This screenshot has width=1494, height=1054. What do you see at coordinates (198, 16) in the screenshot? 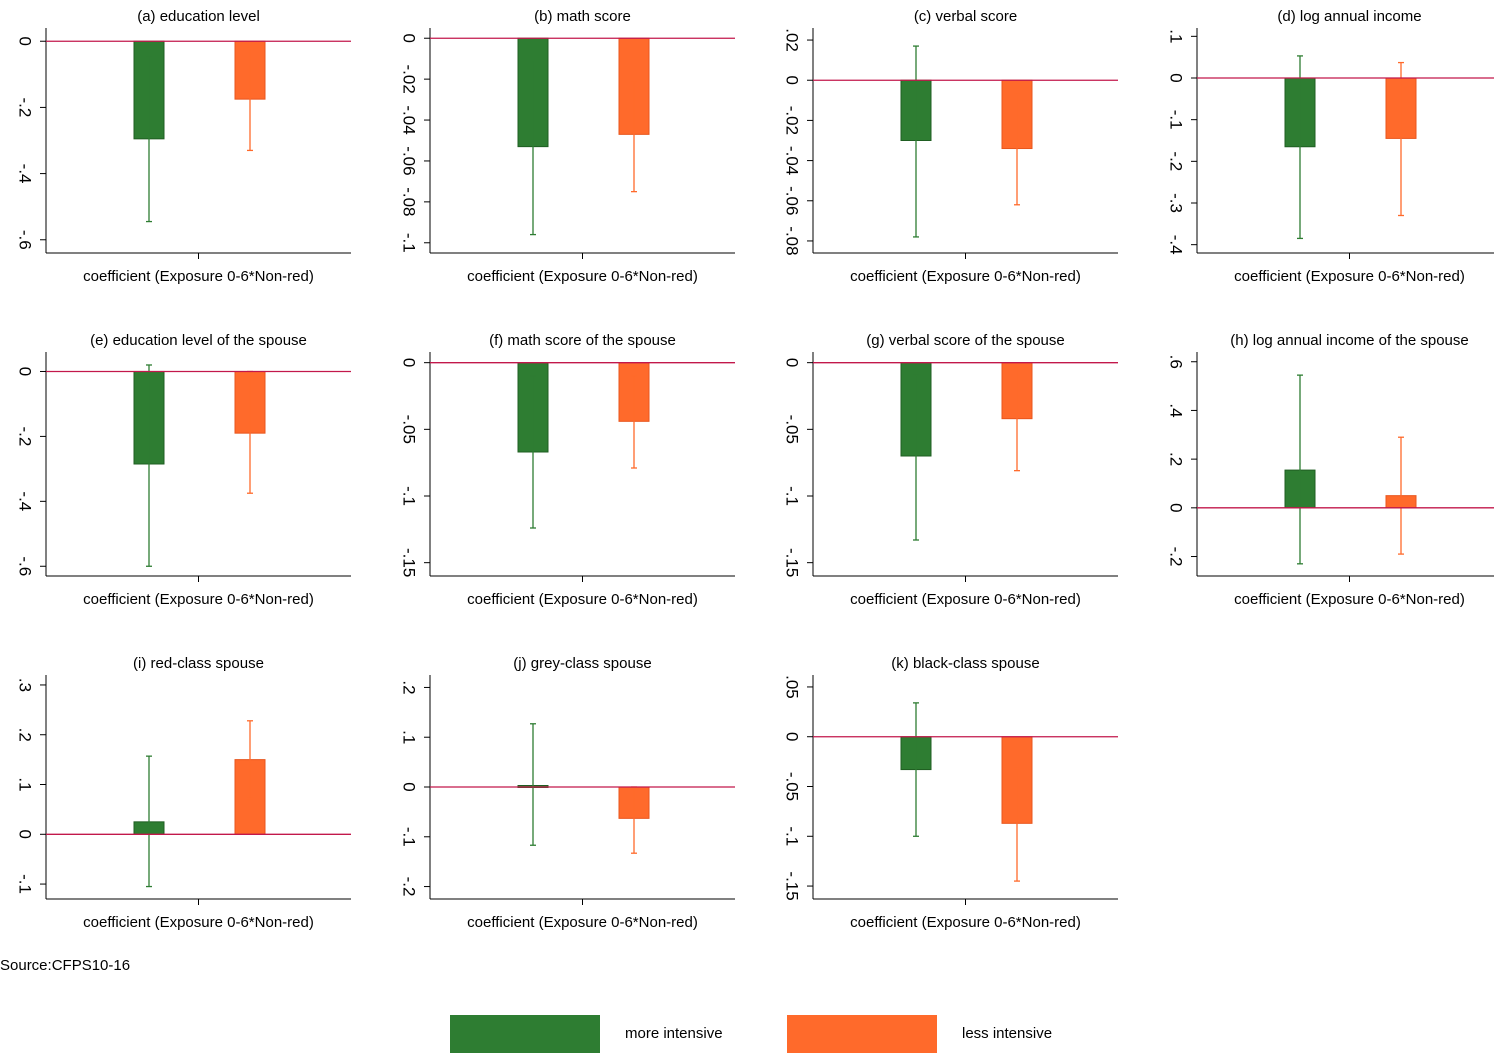
I see `panel-title: (a) education level` at bounding box center [198, 16].